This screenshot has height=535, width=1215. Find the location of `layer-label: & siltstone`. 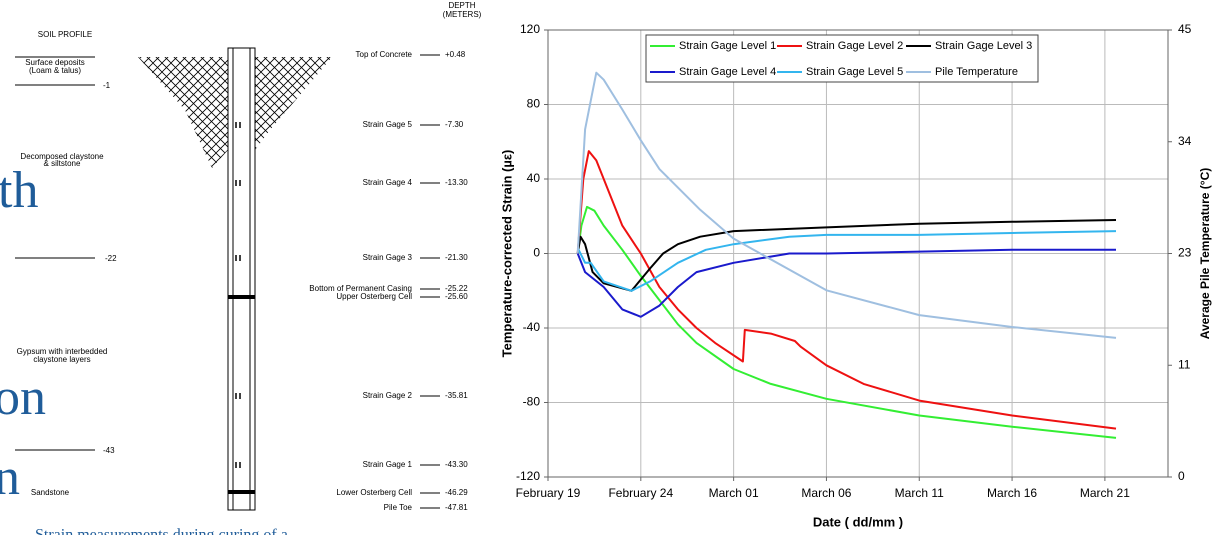

layer-label: & siltstone is located at coordinates (62, 163).